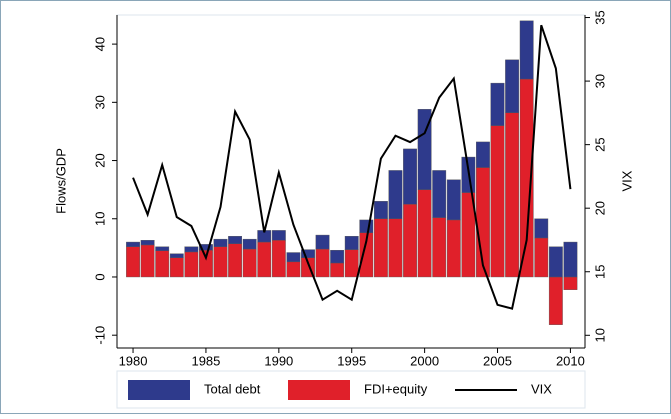 The width and height of the screenshot is (671, 419). What do you see at coordinates (424, 360) in the screenshot?
I see `x-tick-label: 2000` at bounding box center [424, 360].